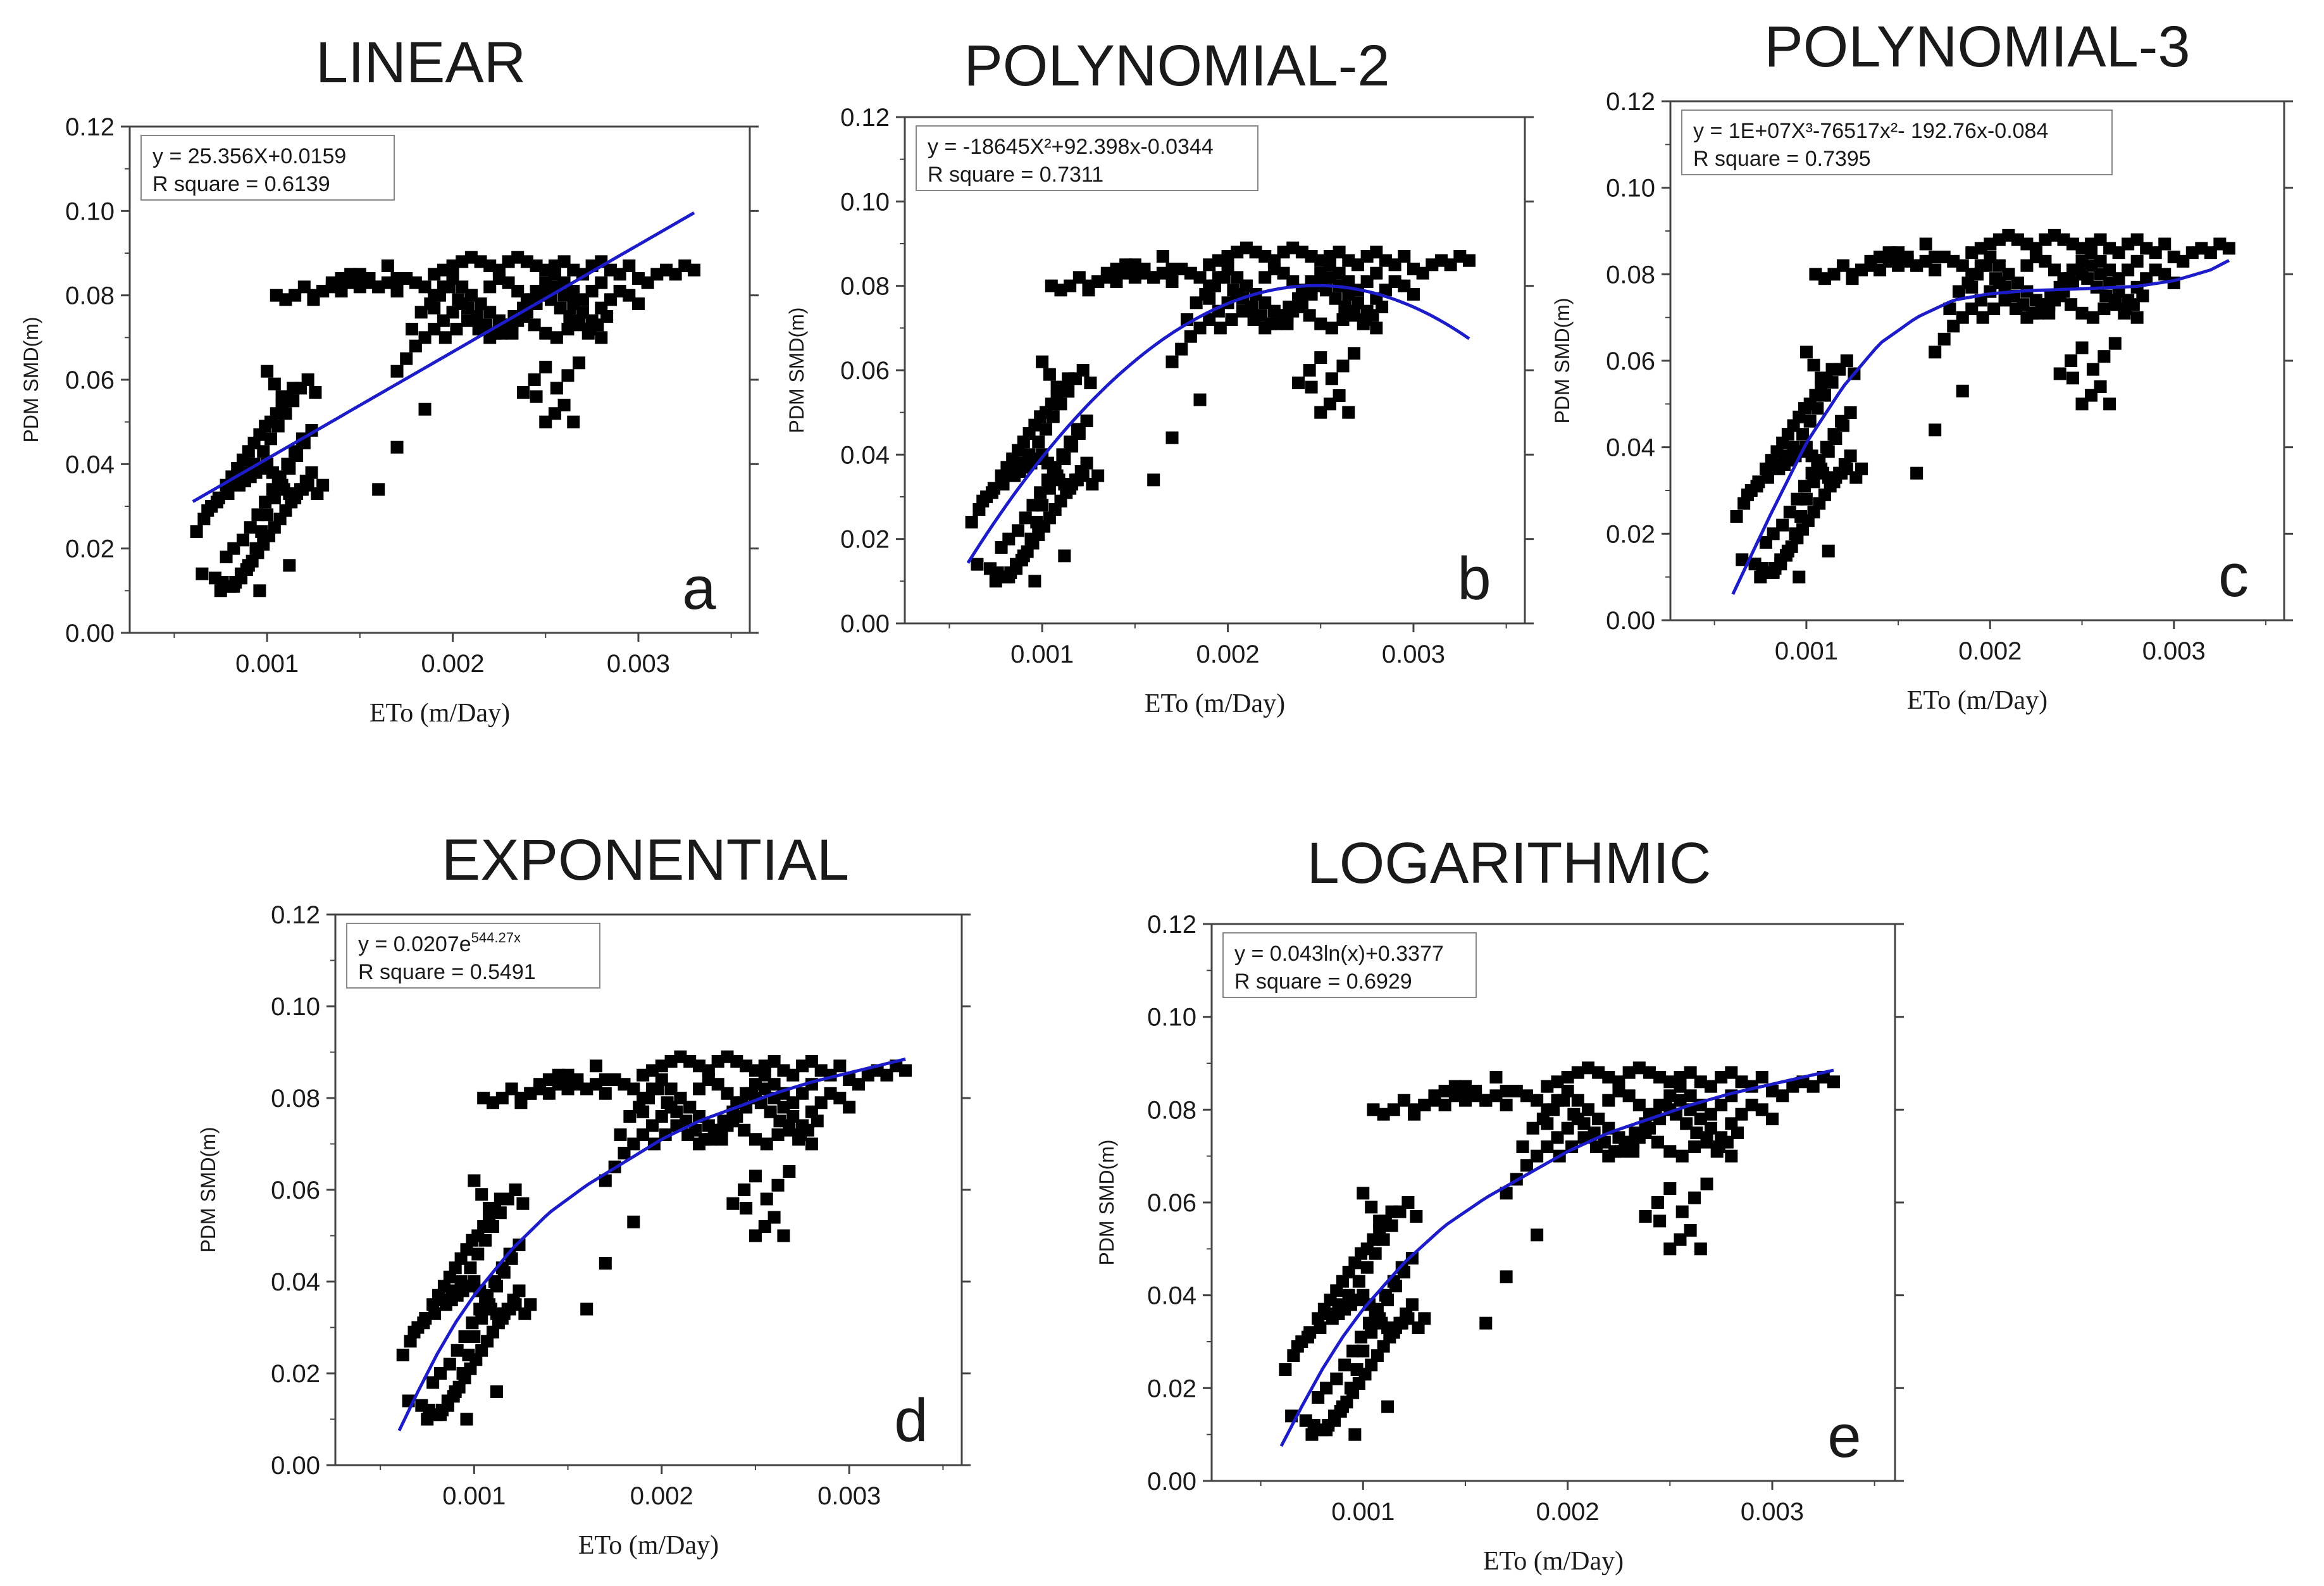 The width and height of the screenshot is (2324, 1586). I want to click on y-tick-label: 0.02, so click(865, 540).